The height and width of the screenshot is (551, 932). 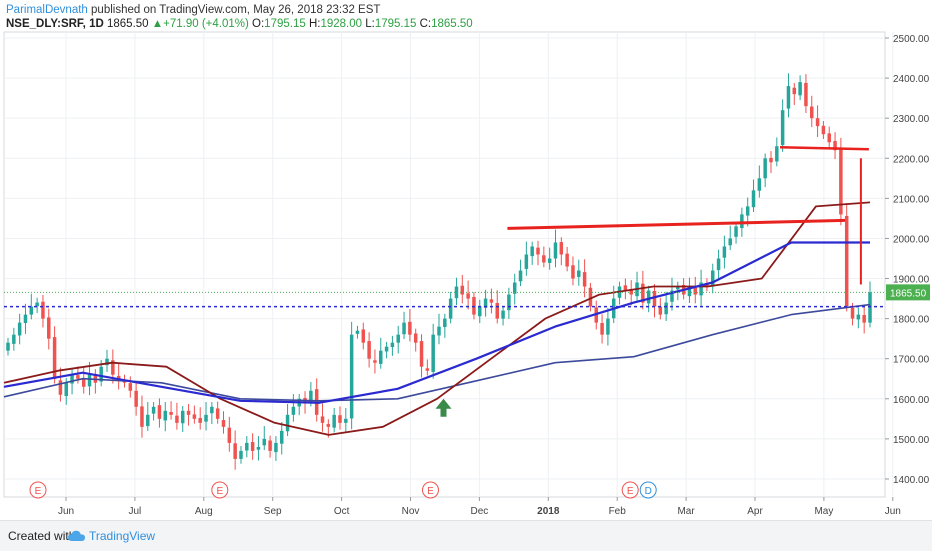 What do you see at coordinates (911, 360) in the screenshot?
I see `y-tick-label: 1700.00` at bounding box center [911, 360].